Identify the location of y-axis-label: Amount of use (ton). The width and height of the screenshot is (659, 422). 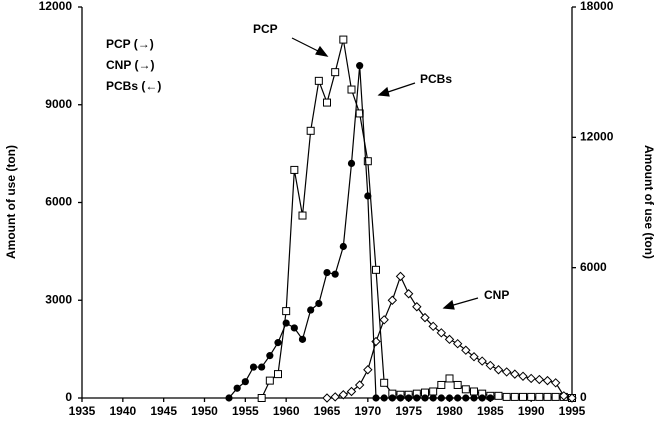
(11, 202).